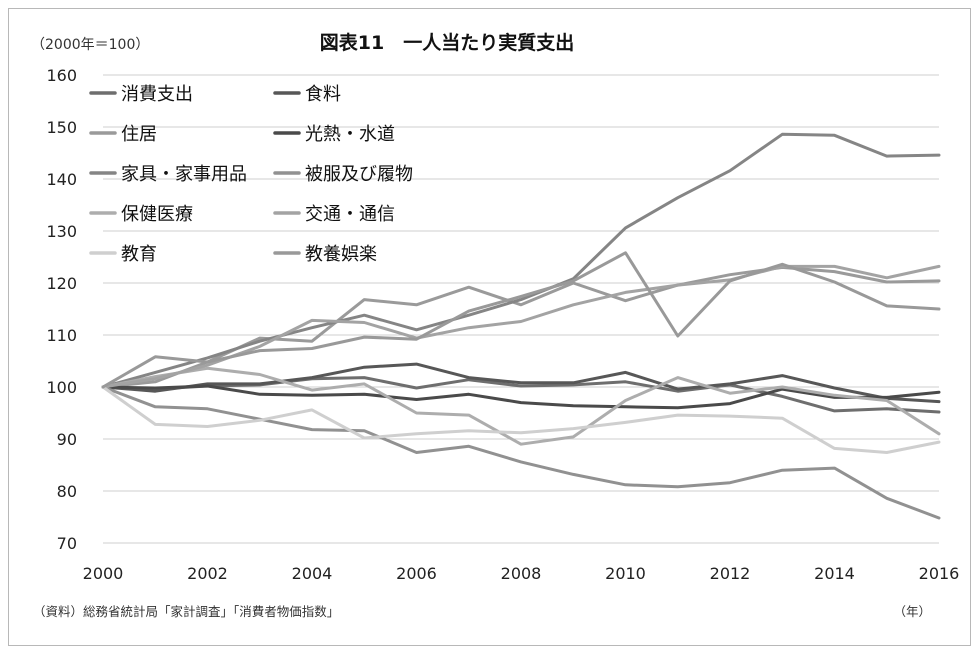 The image size is (979, 654). Describe the element at coordinates (61, 231) in the screenshot. I see `y-tick-label: 130` at that location.